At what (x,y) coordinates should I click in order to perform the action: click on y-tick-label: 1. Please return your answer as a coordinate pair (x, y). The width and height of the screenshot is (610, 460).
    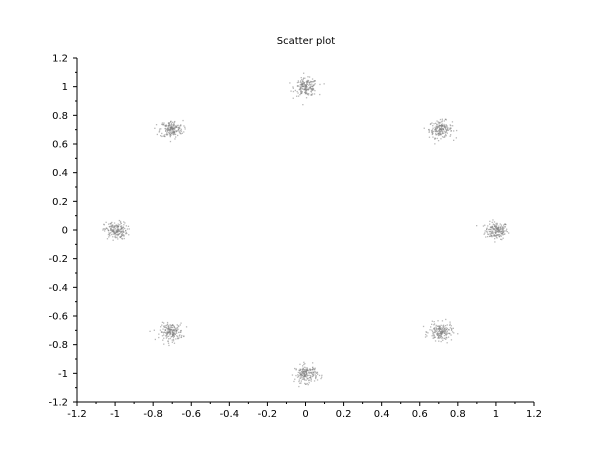
    Looking at the image, I should click on (65, 87).